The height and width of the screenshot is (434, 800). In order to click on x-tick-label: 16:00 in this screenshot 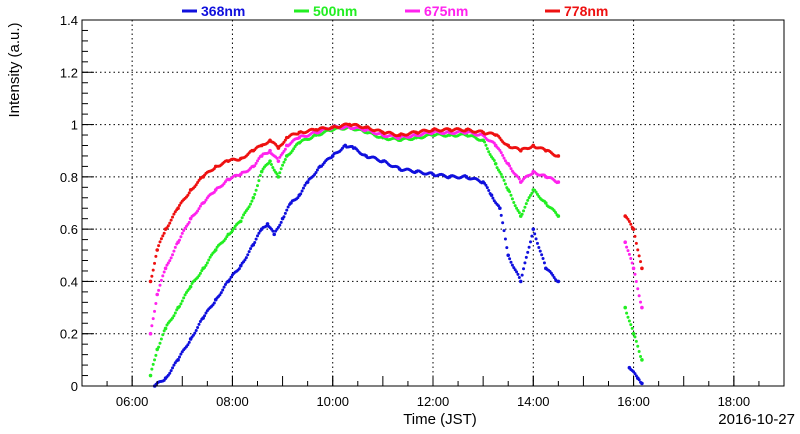, I will do `click(633, 401)`.